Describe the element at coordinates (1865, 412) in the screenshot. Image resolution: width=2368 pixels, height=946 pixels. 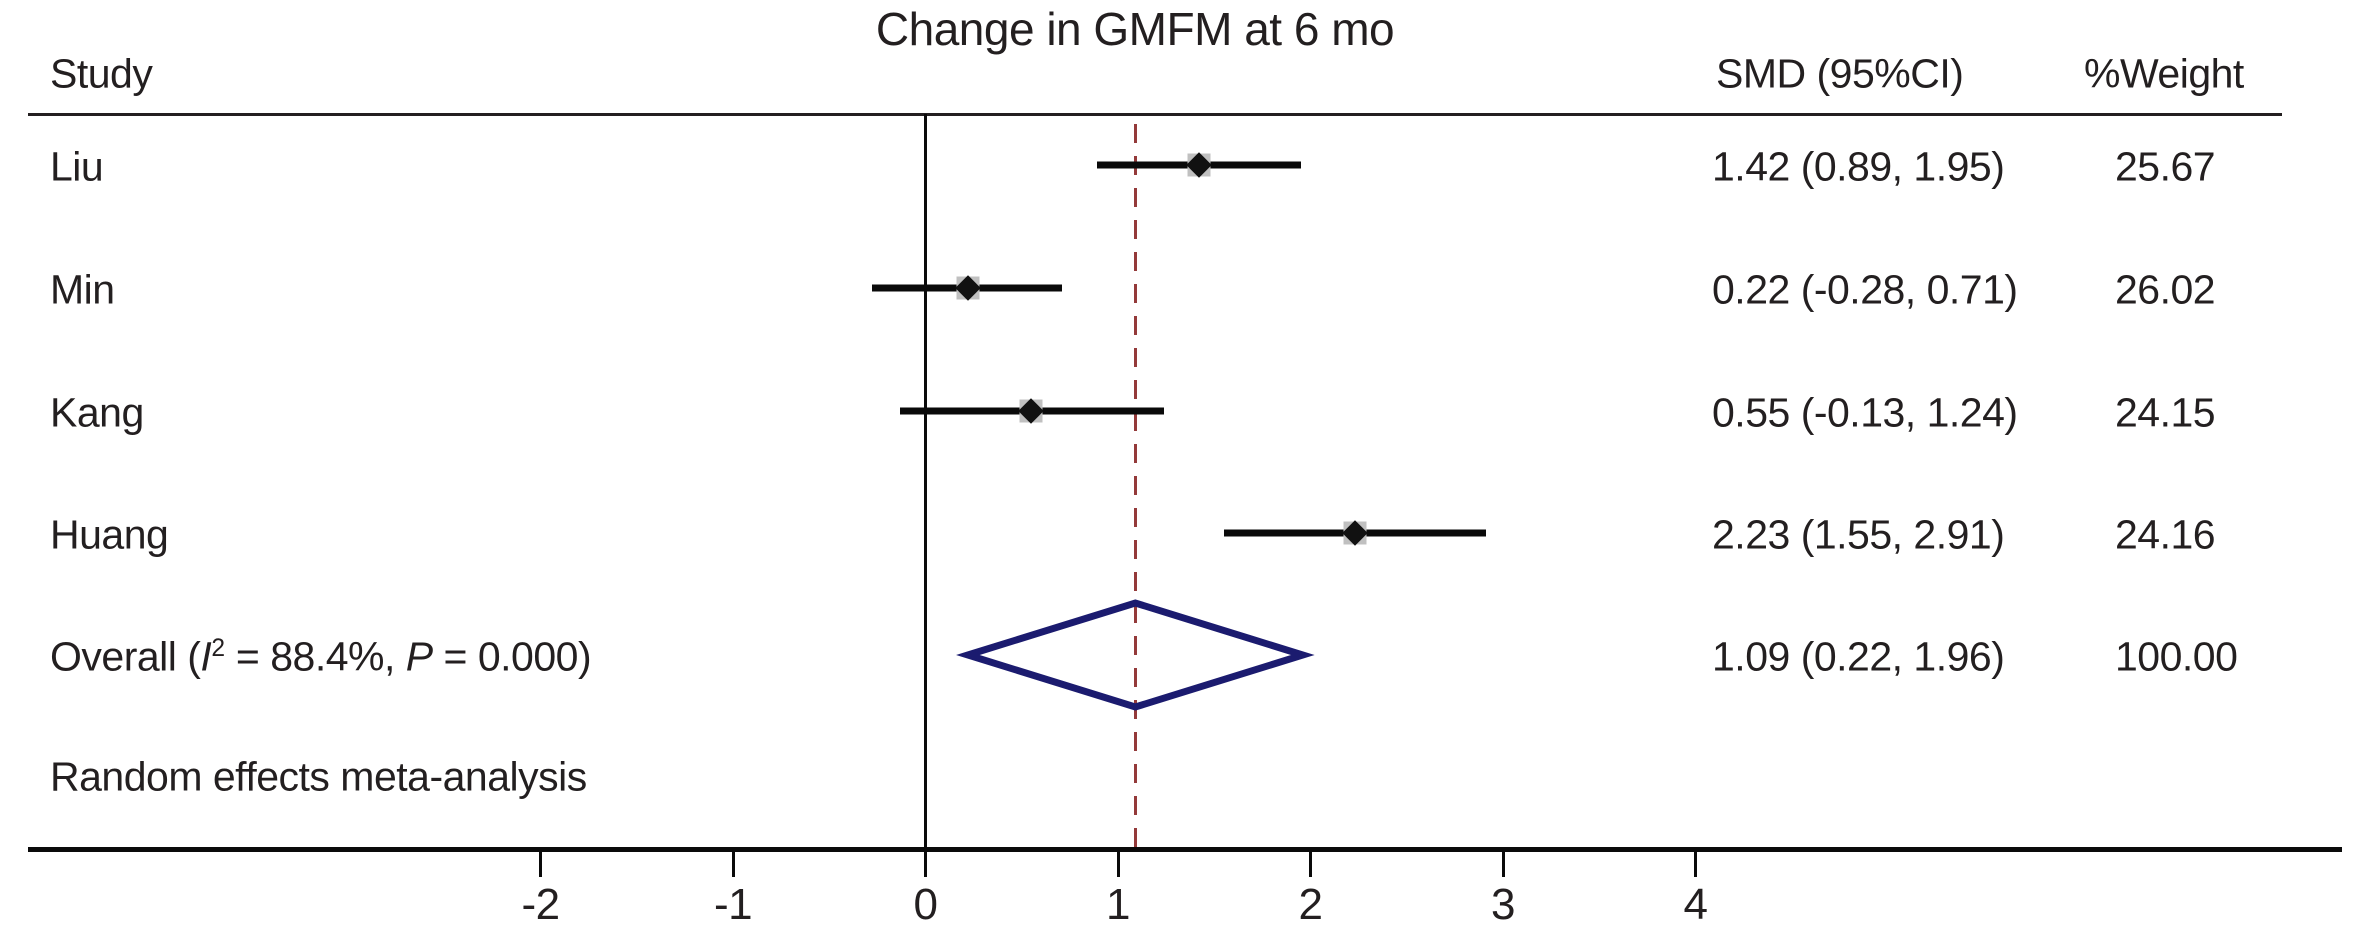
I see `study-ci-text: 0.55 (-0.13, 1.24)` at that location.